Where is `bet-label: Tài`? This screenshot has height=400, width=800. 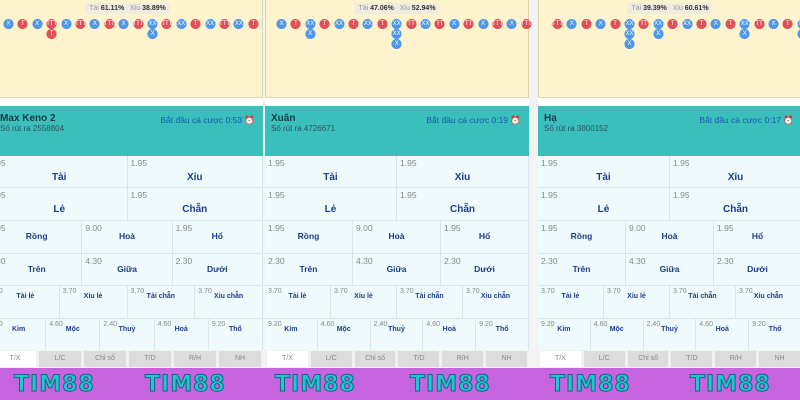 bet-label: Tài is located at coordinates (330, 177).